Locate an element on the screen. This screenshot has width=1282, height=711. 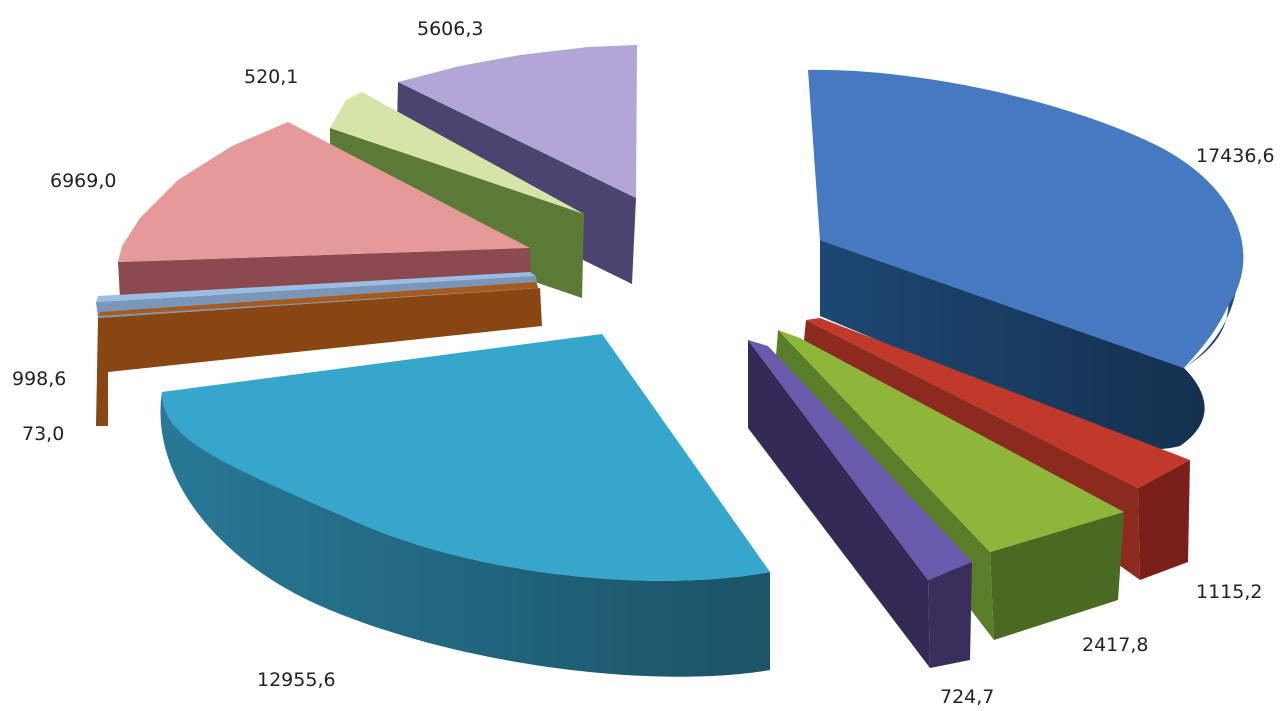
data-label-998-6: 998,6 is located at coordinates (39, 379).